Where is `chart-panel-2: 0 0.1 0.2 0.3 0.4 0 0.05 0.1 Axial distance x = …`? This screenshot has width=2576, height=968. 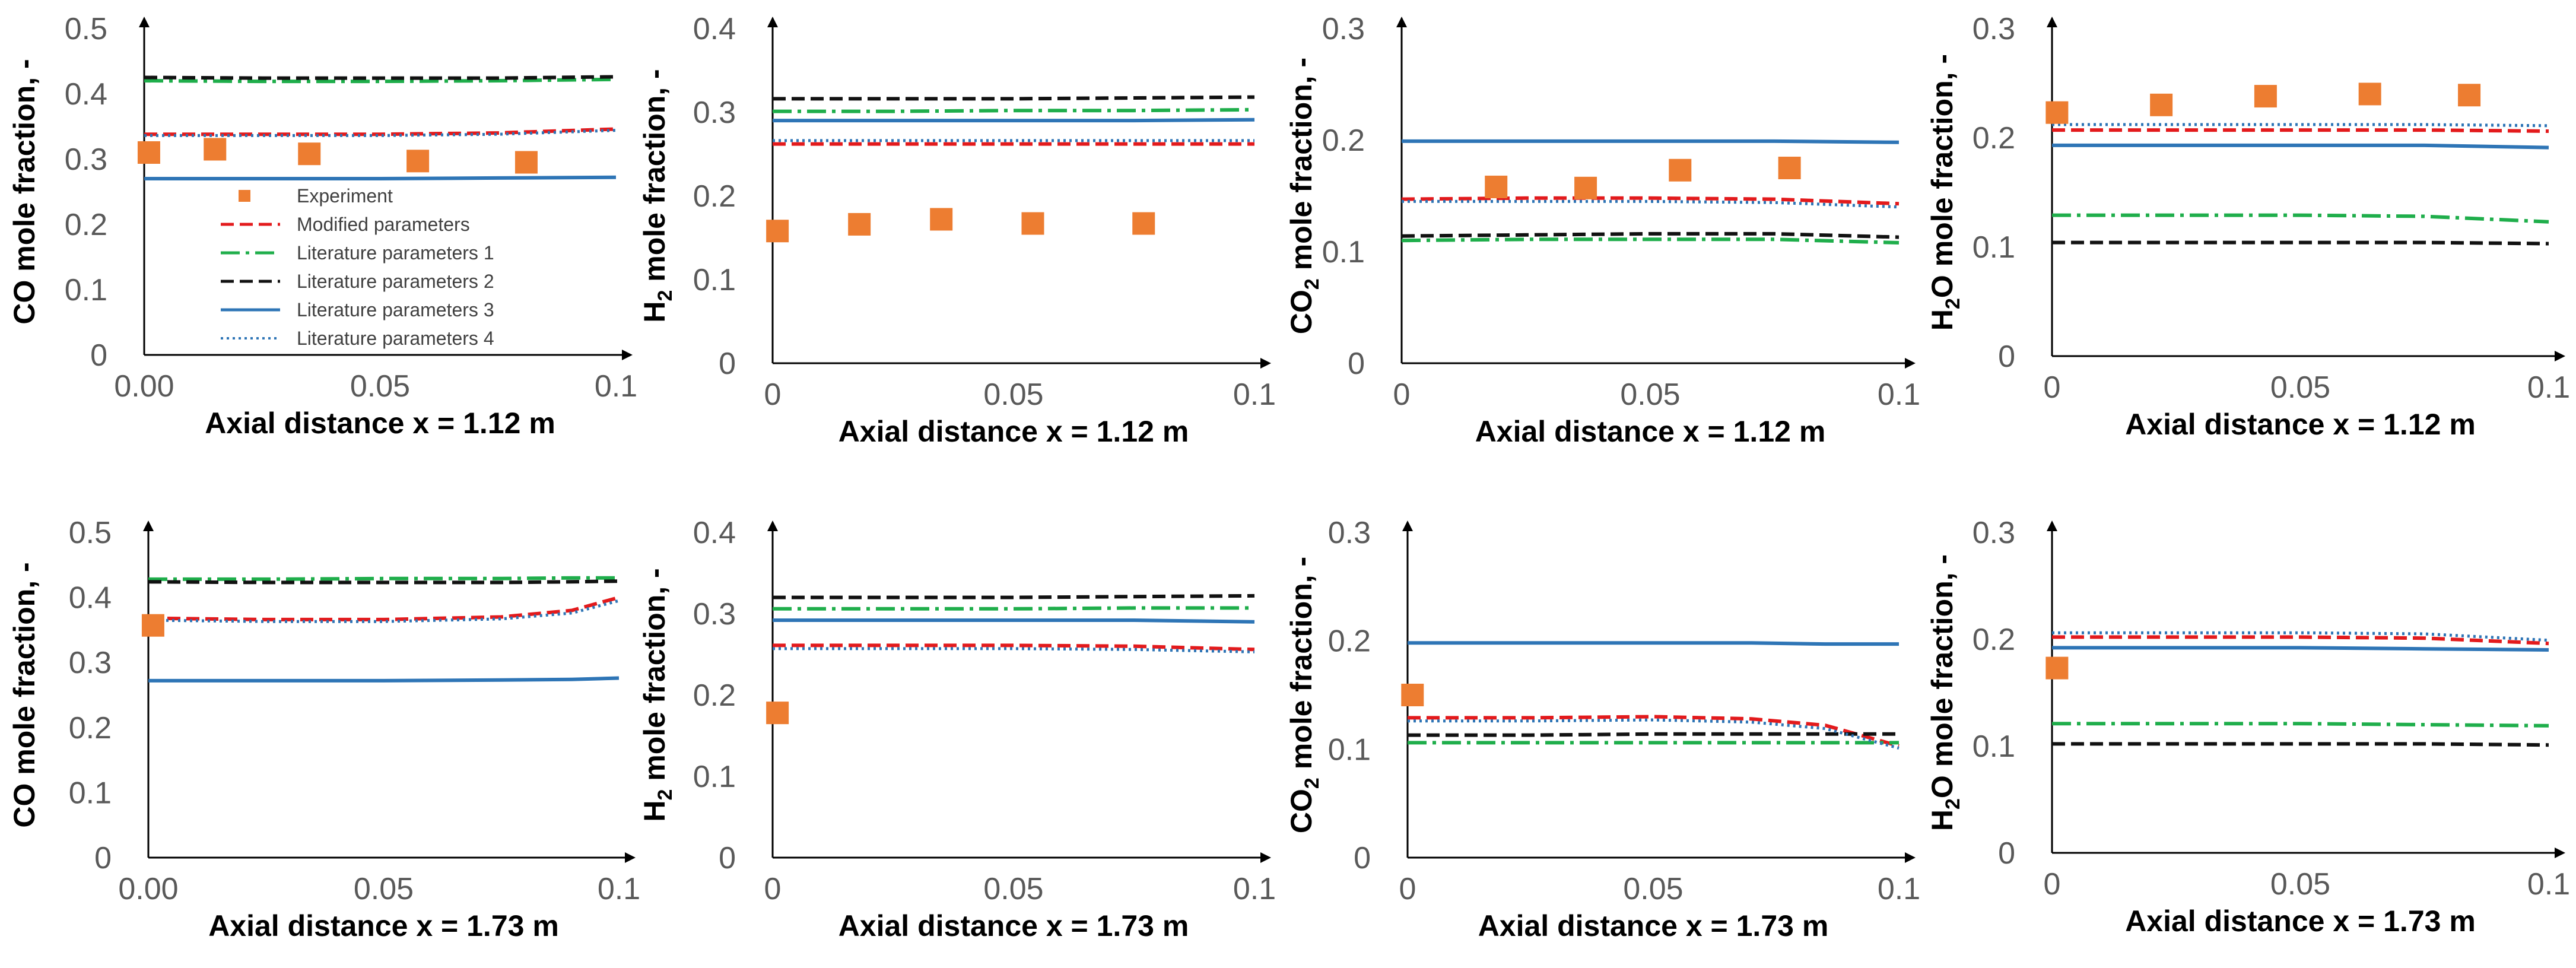 chart-panel-2: 0 0.1 0.2 0.3 0.4 0 0.05 0.1 Axial distance x = … is located at coordinates (957, 230).